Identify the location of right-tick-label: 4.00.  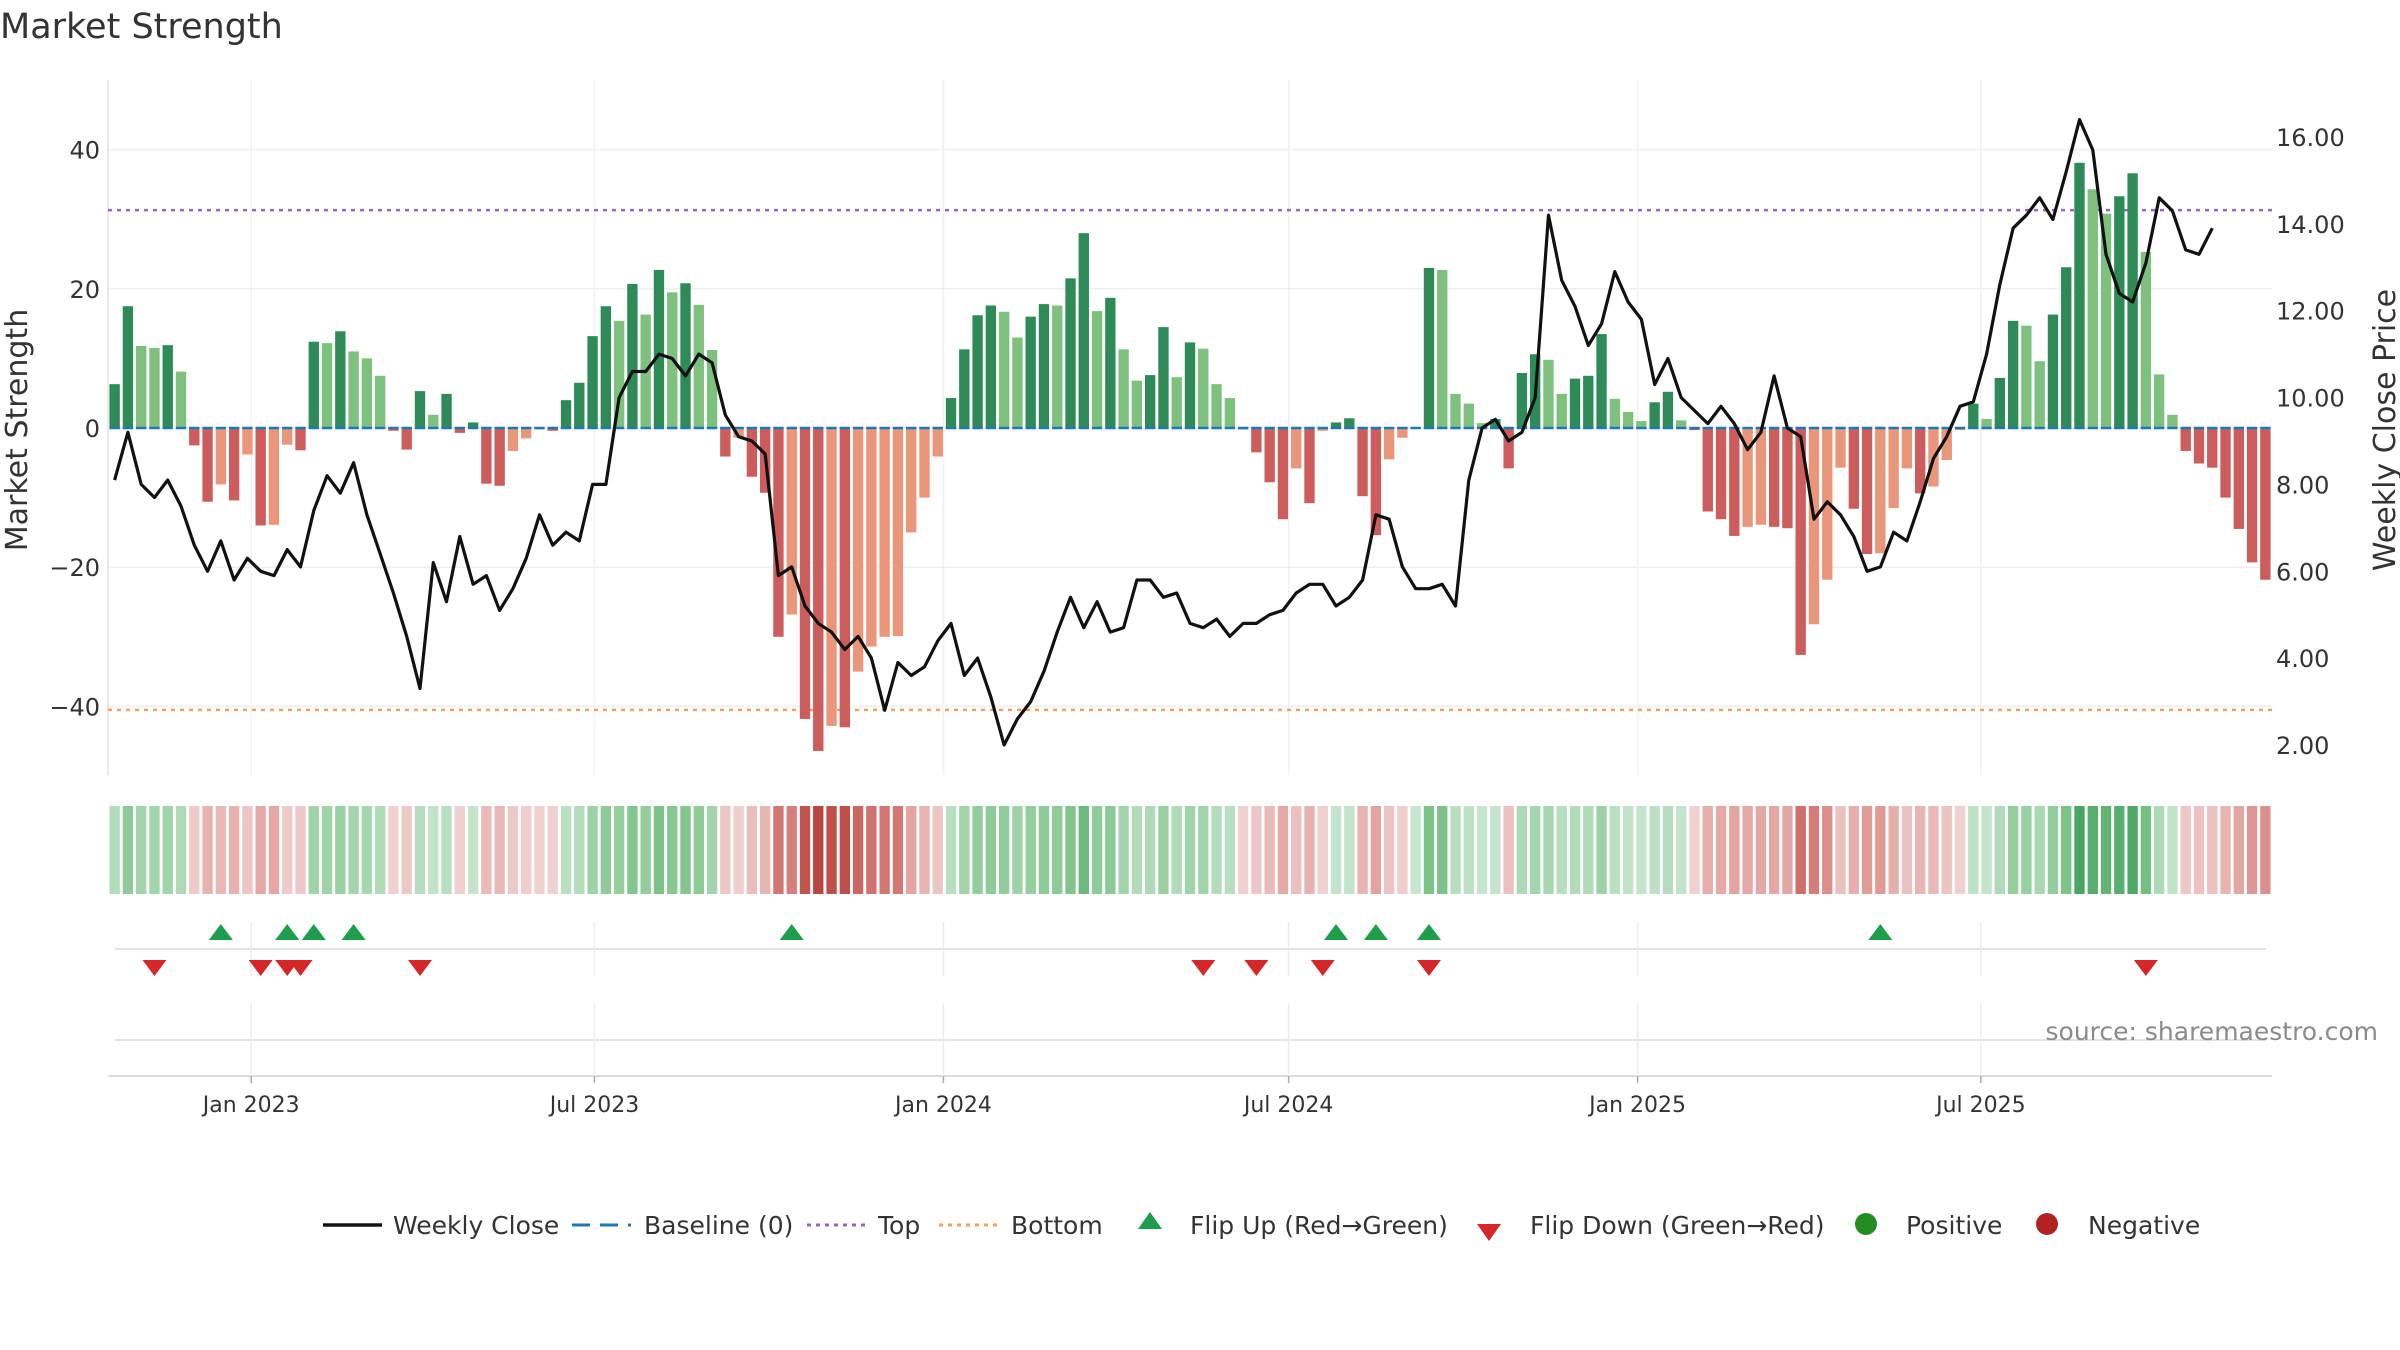
(2302, 659).